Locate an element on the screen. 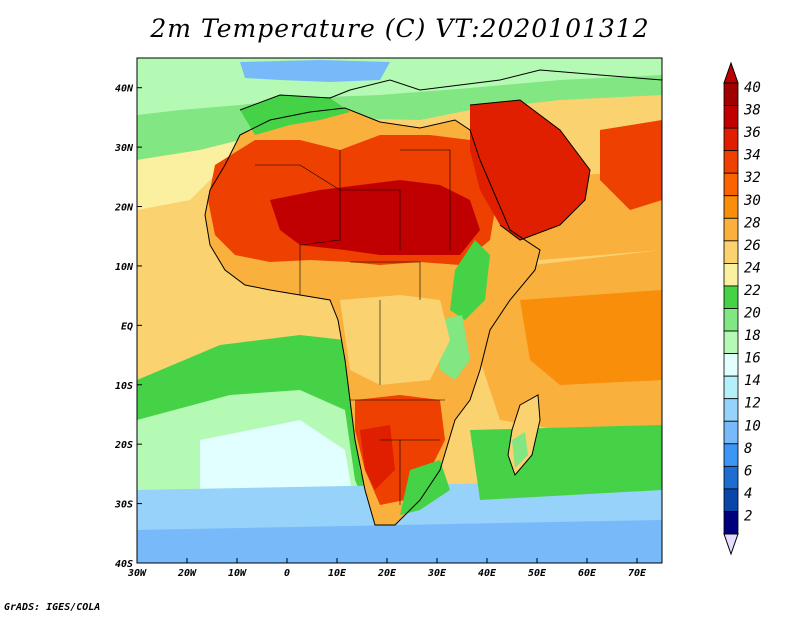  colorbar-label: 12 is located at coordinates (752, 404).